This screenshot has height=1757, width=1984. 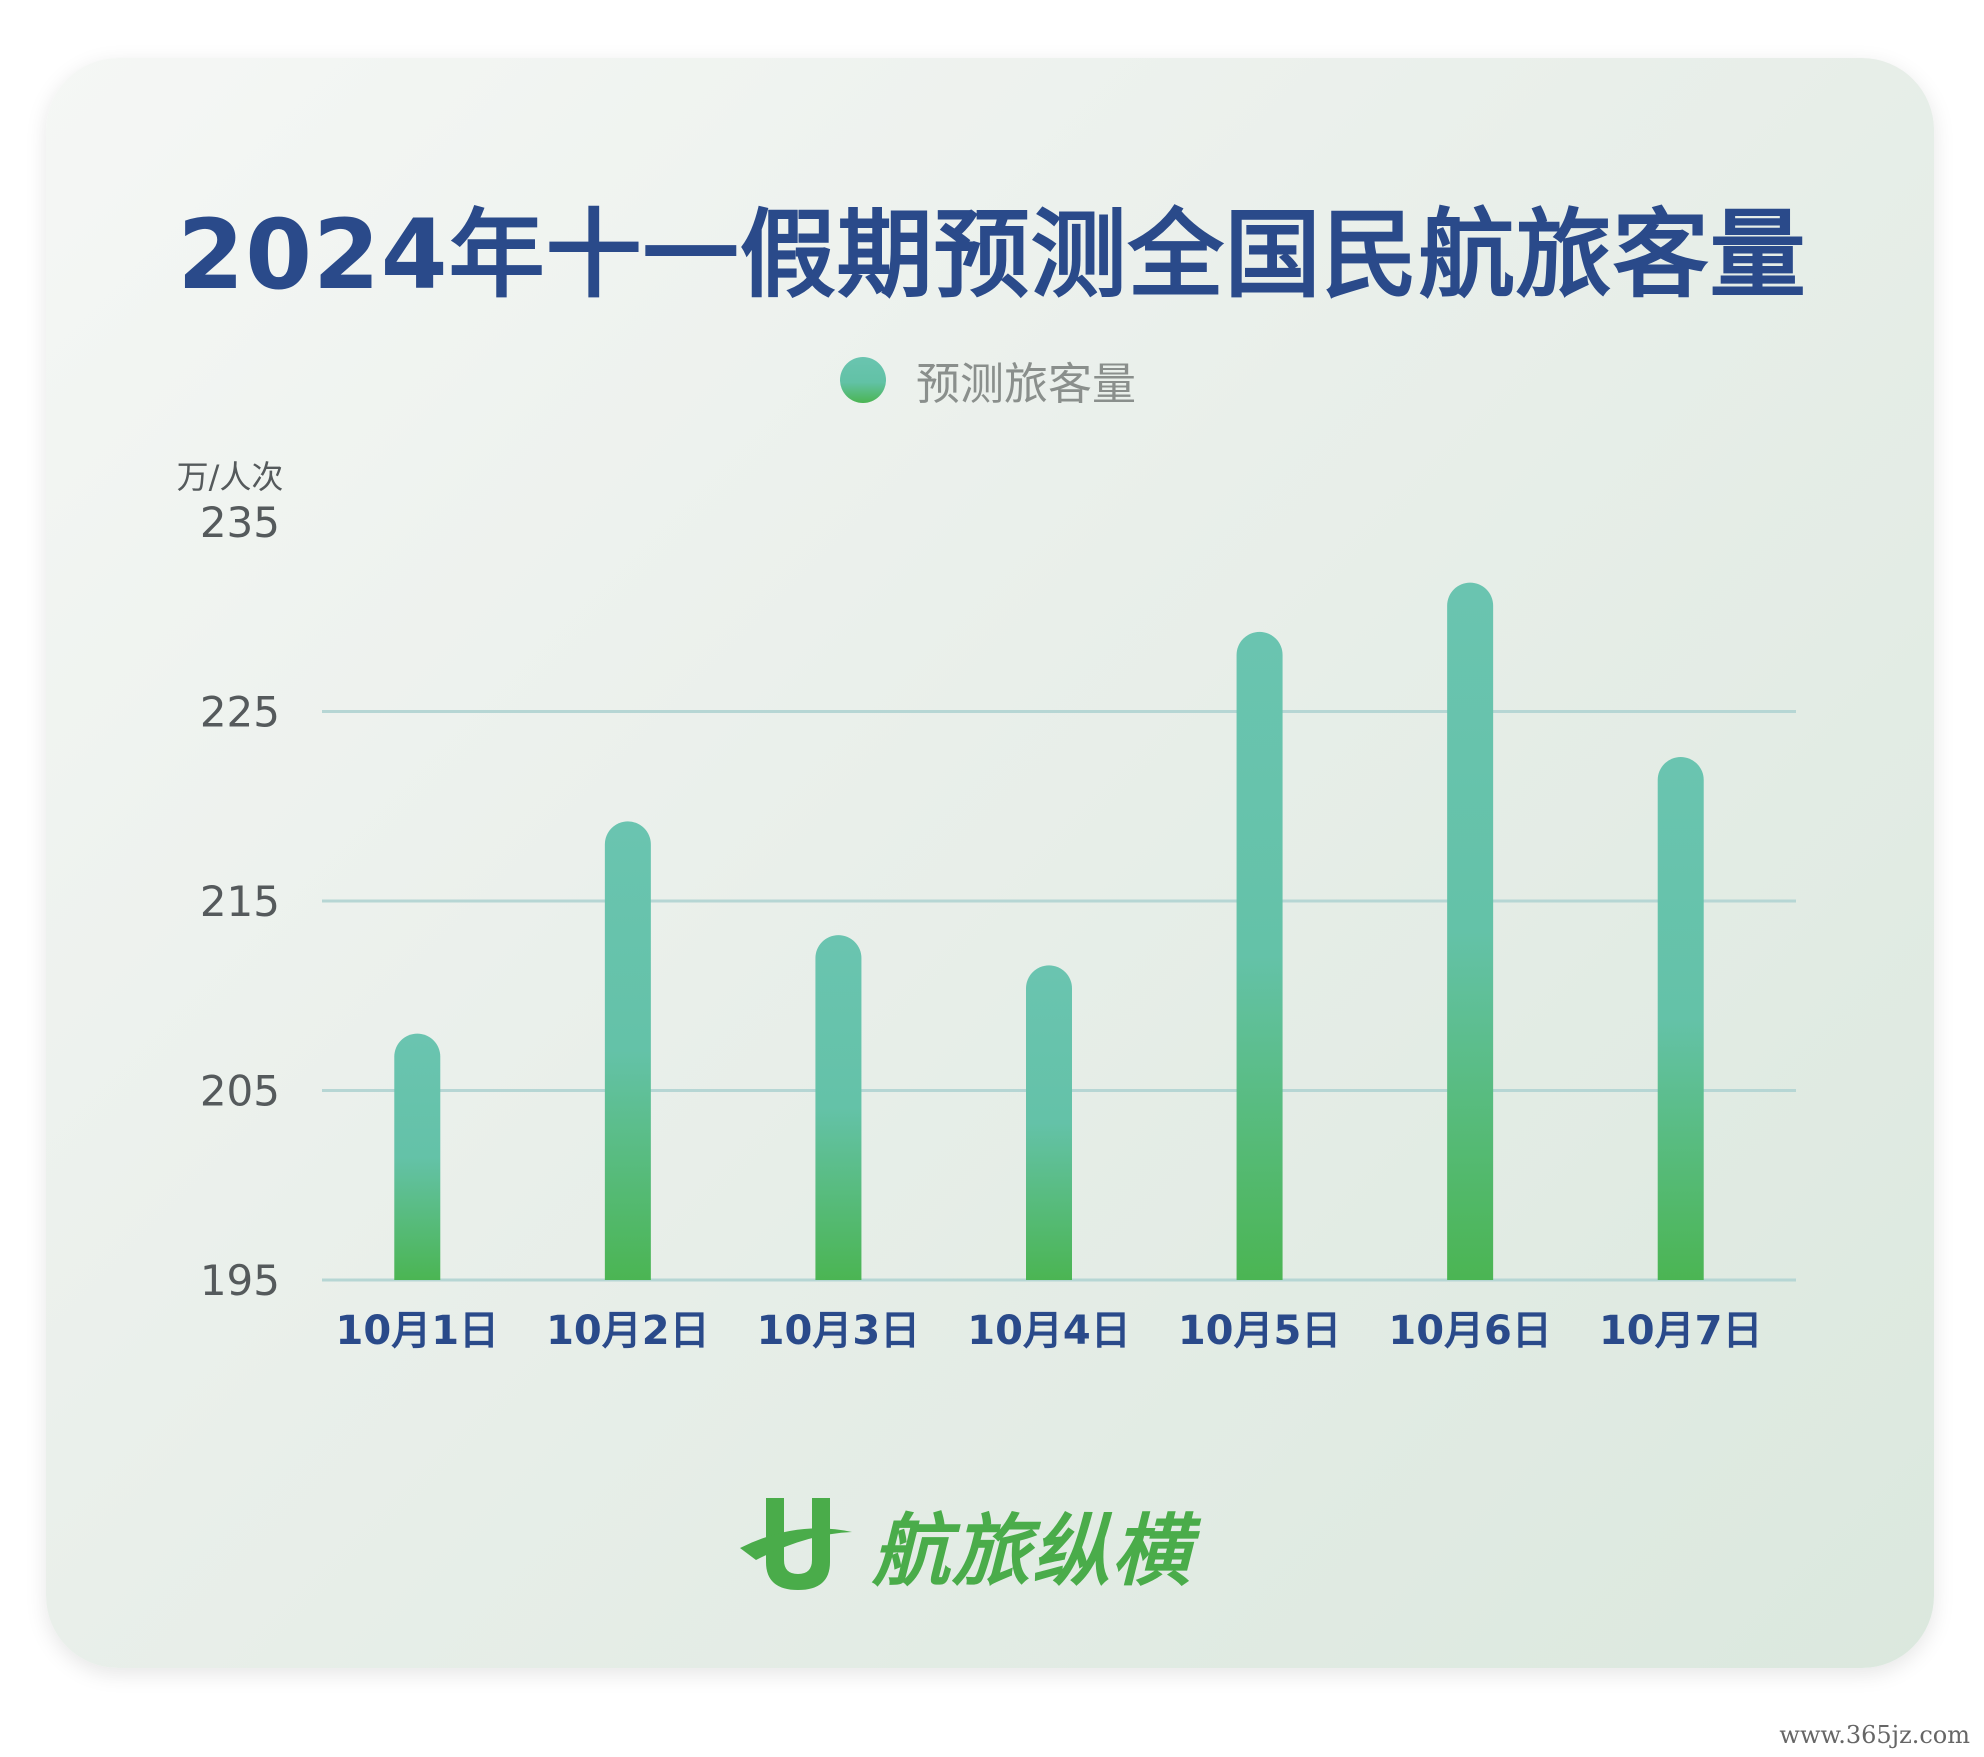 I want to click on hangluzongheng-logo-icon, so click(x=796, y=1544).